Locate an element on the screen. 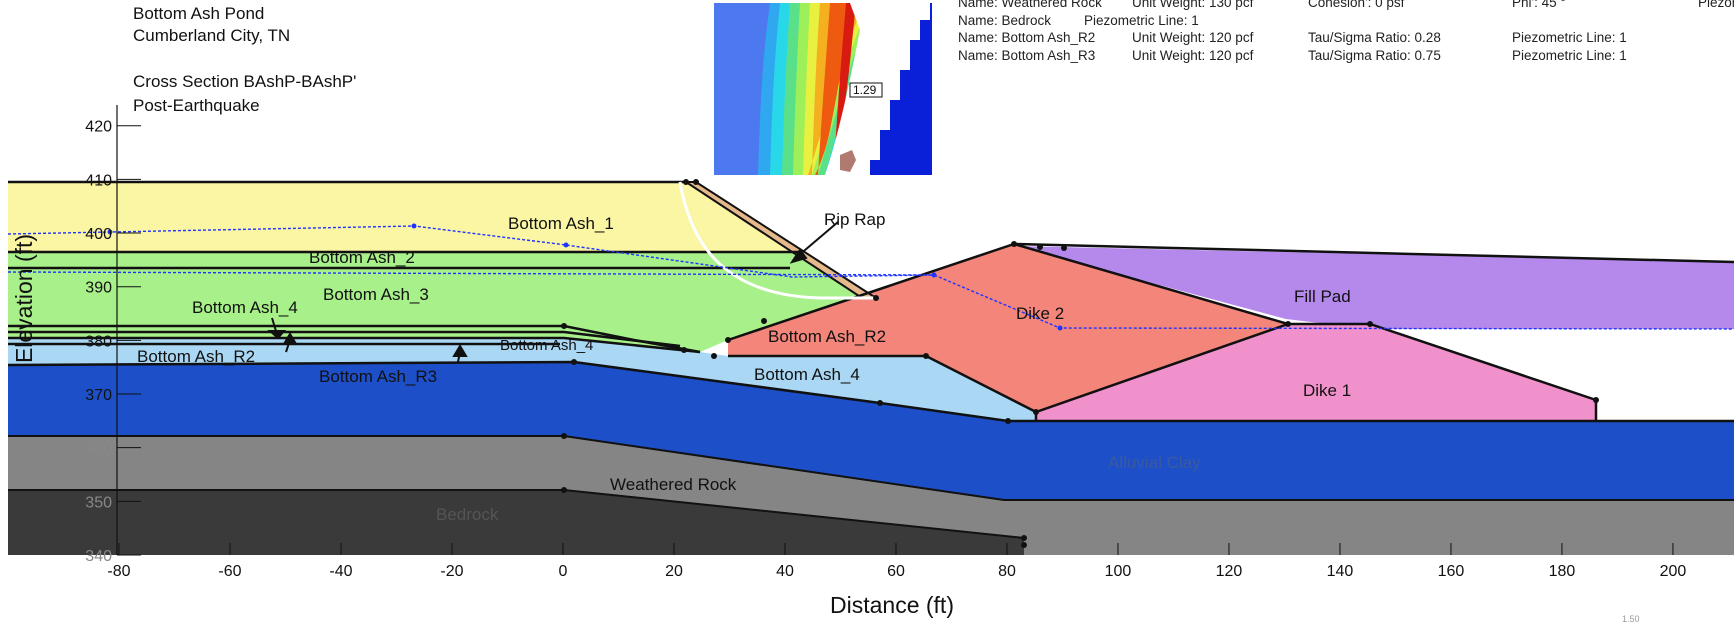  label-bottom-ash-3: Bottom Ash_3 is located at coordinates (376, 294).